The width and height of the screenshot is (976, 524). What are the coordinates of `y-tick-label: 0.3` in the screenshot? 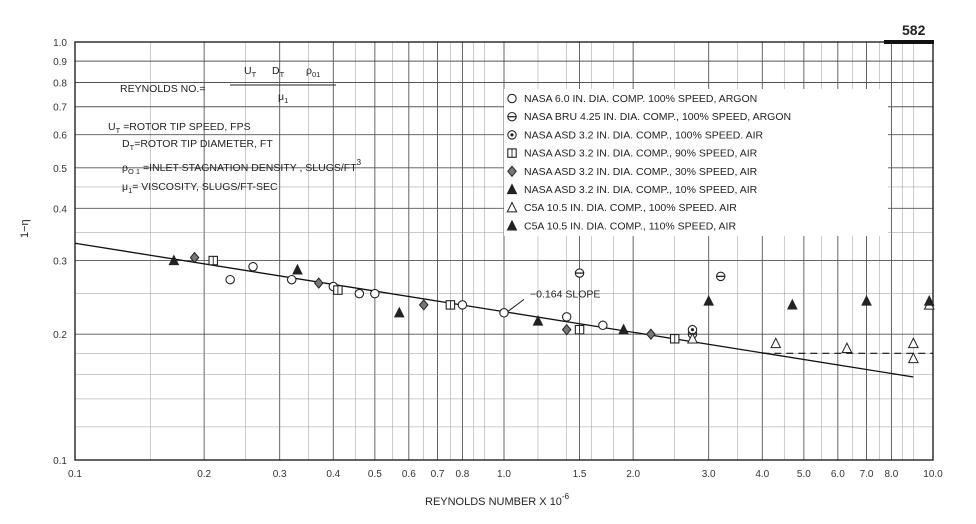 It's located at (60, 262).